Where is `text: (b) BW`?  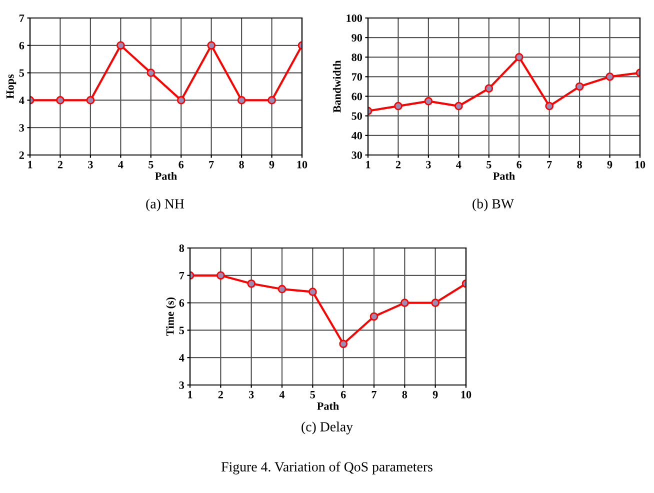 text: (b) BW is located at coordinates (493, 205).